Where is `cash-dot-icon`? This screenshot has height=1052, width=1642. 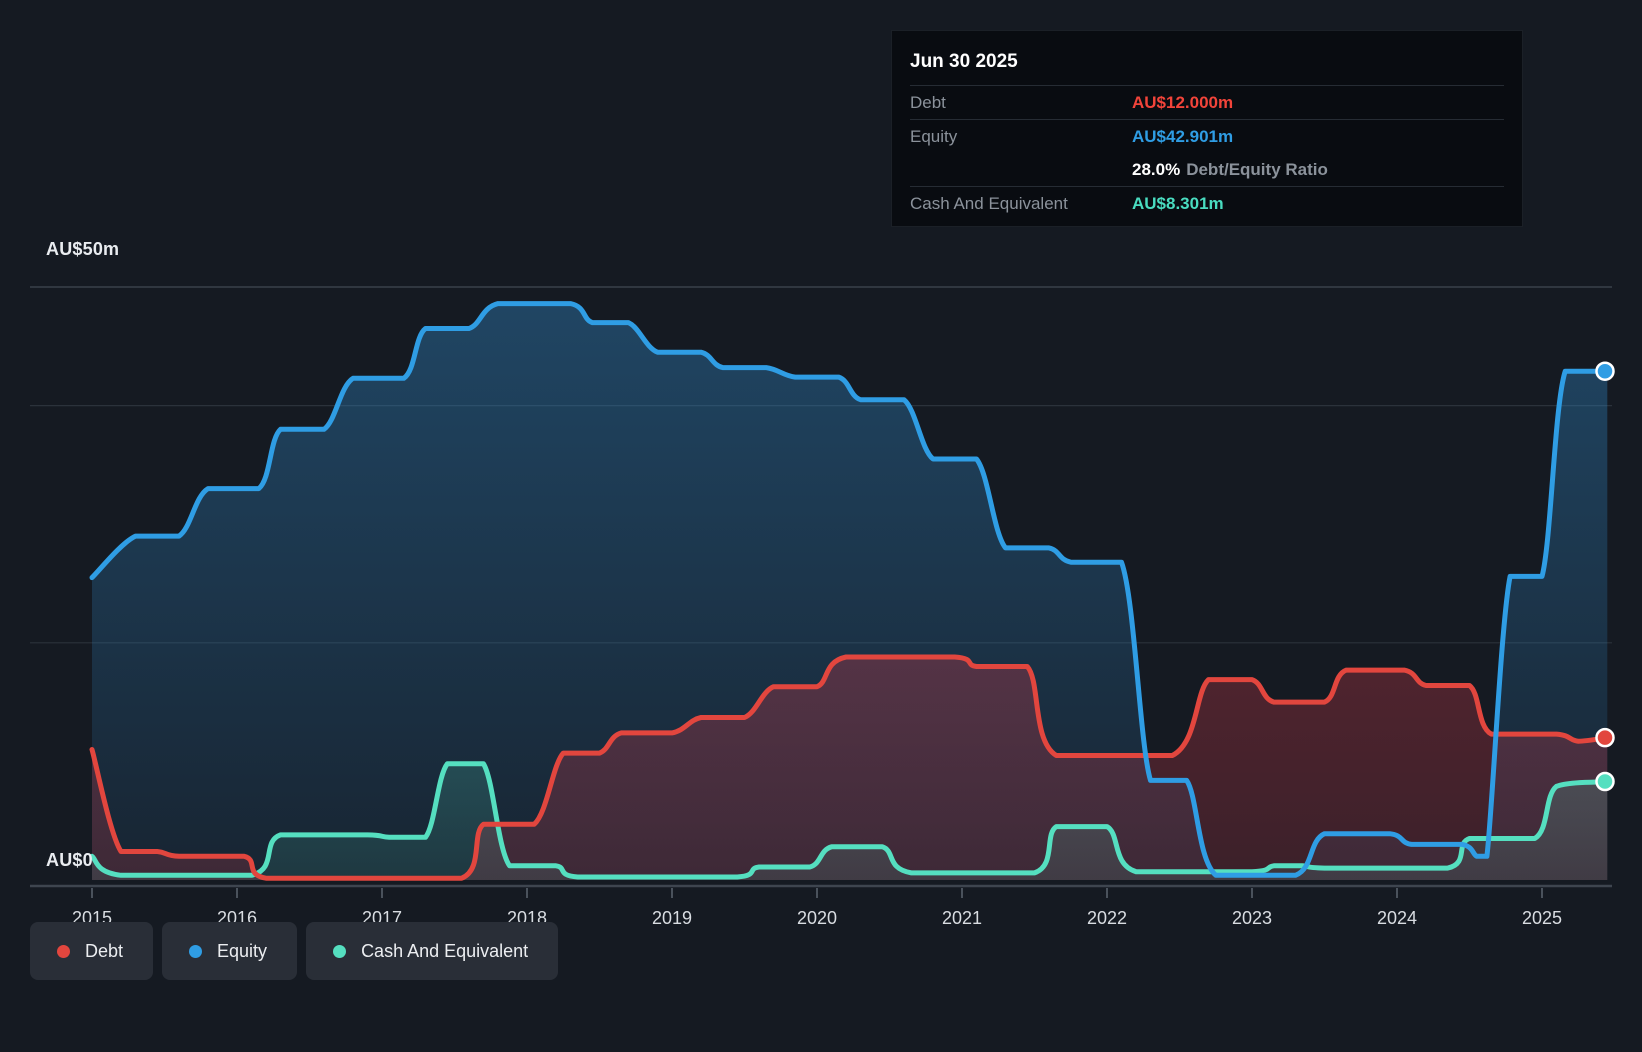
cash-dot-icon is located at coordinates (340, 951).